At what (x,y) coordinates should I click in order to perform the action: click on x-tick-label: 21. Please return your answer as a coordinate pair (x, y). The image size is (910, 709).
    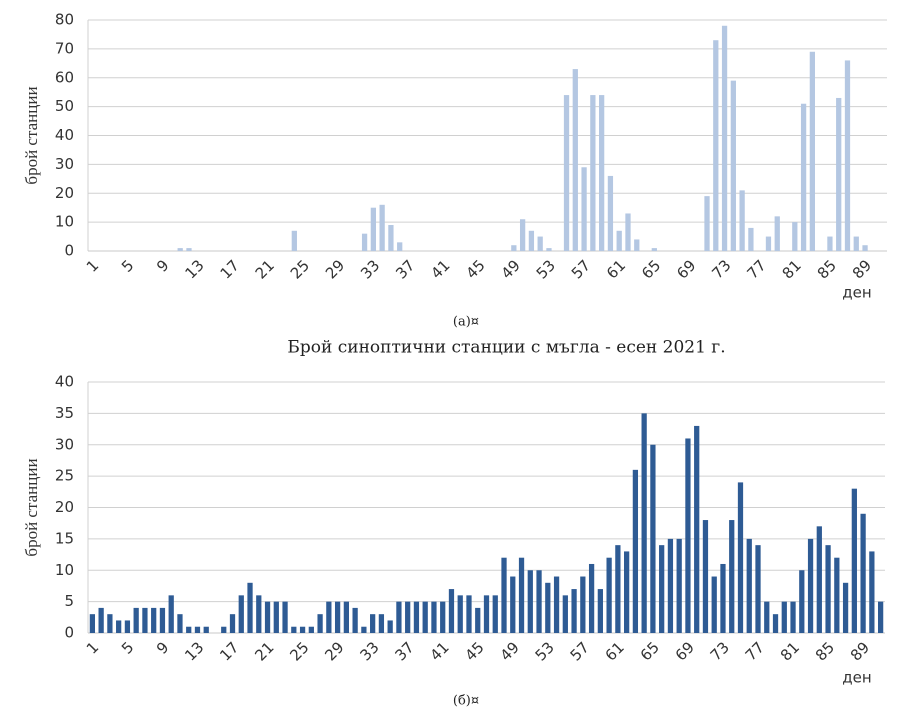
    Looking at the image, I should click on (265, 269).